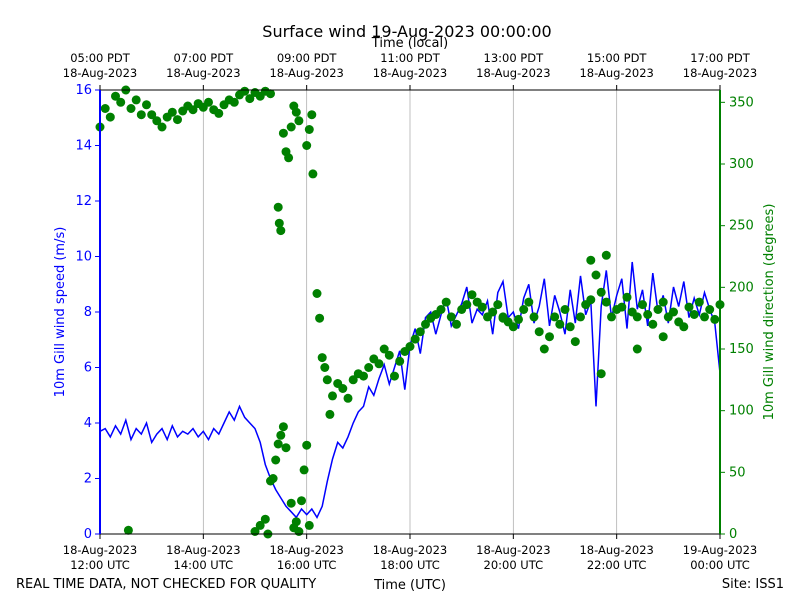 The image size is (800, 600). What do you see at coordinates (741, 164) in the screenshot?
I see `right-tick-label-6: 300` at bounding box center [741, 164].